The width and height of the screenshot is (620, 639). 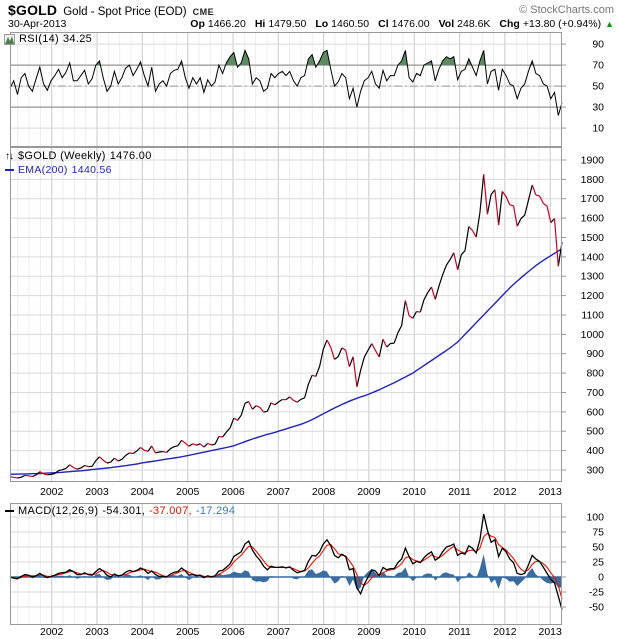 I want to click on svg-text: 1600, so click(x=593, y=219).